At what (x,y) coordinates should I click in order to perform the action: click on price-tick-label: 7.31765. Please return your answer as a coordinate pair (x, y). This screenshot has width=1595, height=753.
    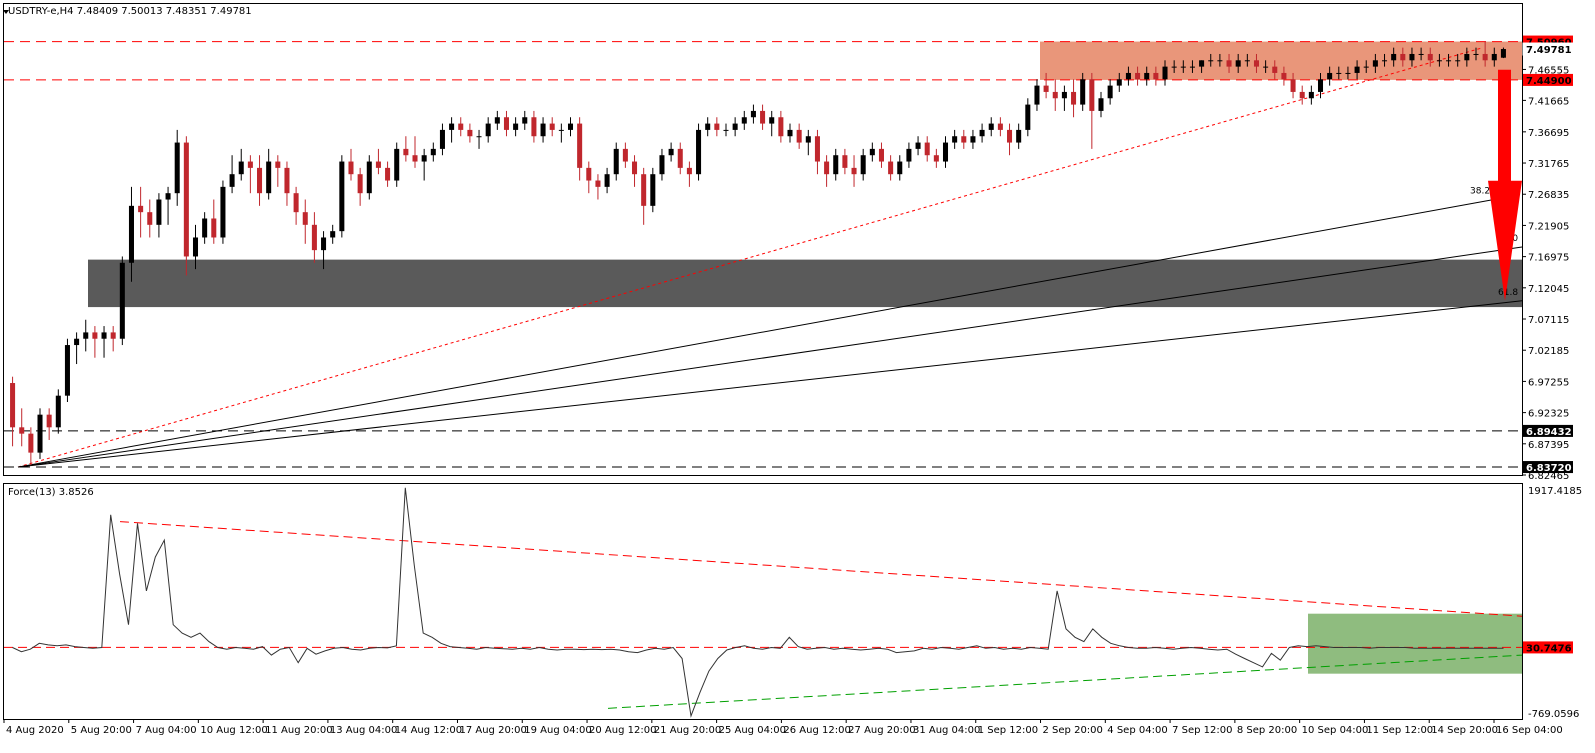
    Looking at the image, I should click on (1548, 164).